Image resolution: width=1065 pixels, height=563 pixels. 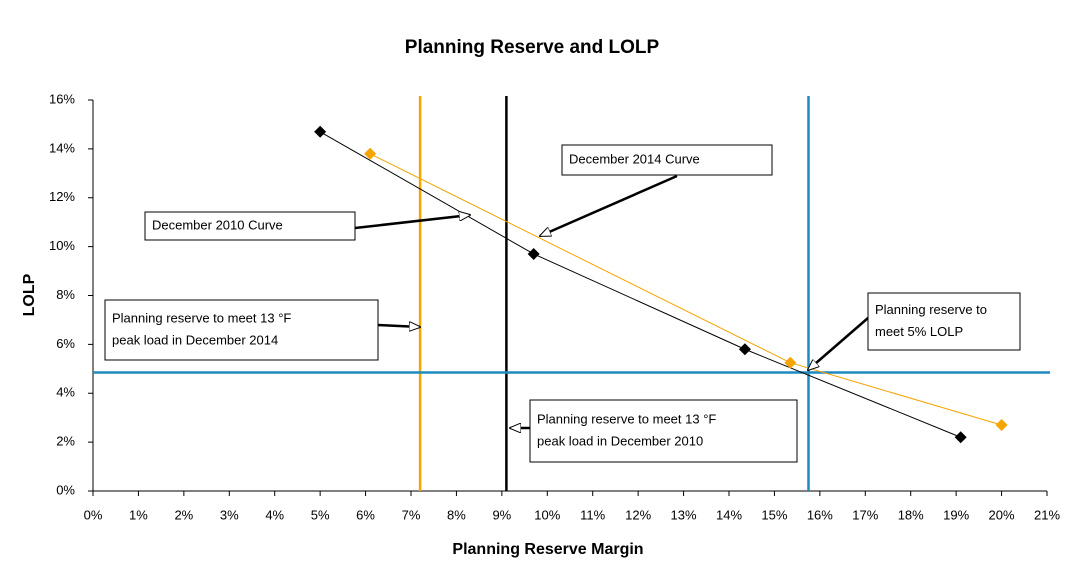 I want to click on x-tick-label: 1%, so click(x=138, y=514).